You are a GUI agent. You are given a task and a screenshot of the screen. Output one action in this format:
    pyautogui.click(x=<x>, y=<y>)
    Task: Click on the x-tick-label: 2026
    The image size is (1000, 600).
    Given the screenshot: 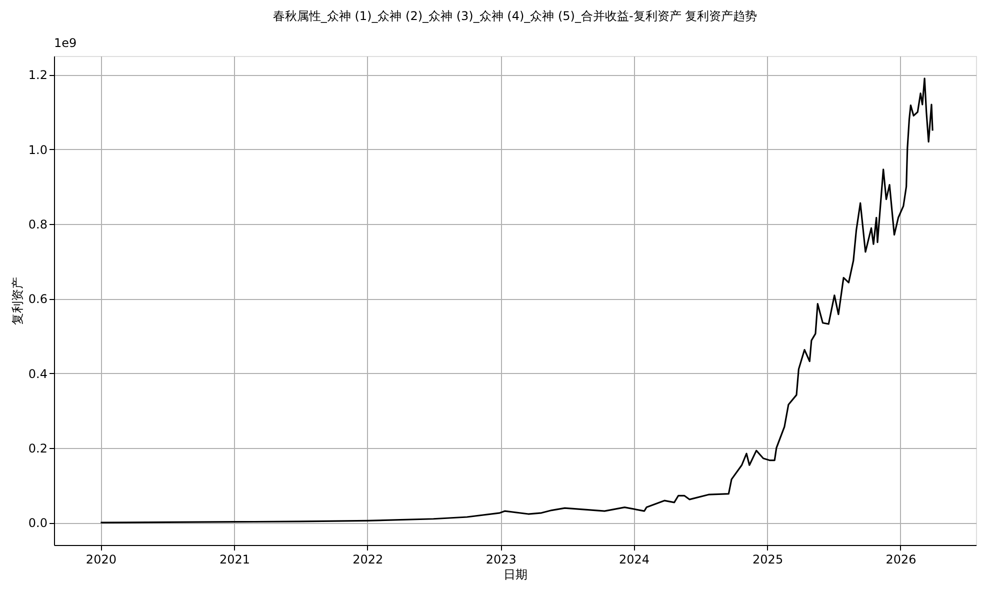 What is the action you would take?
    pyautogui.click(x=901, y=559)
    